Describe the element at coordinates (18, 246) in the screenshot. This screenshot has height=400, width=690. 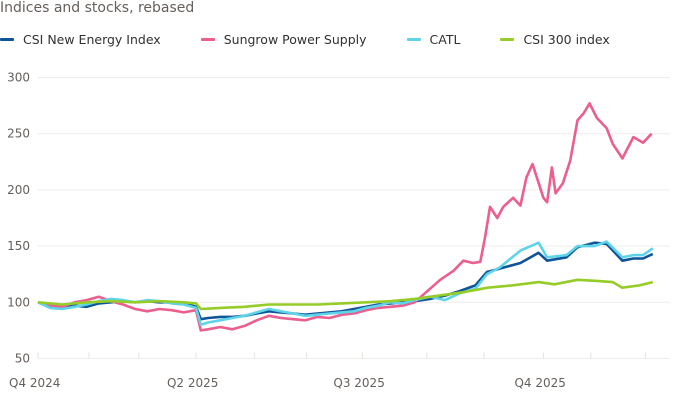
I see `y-tick-label: 150` at that location.